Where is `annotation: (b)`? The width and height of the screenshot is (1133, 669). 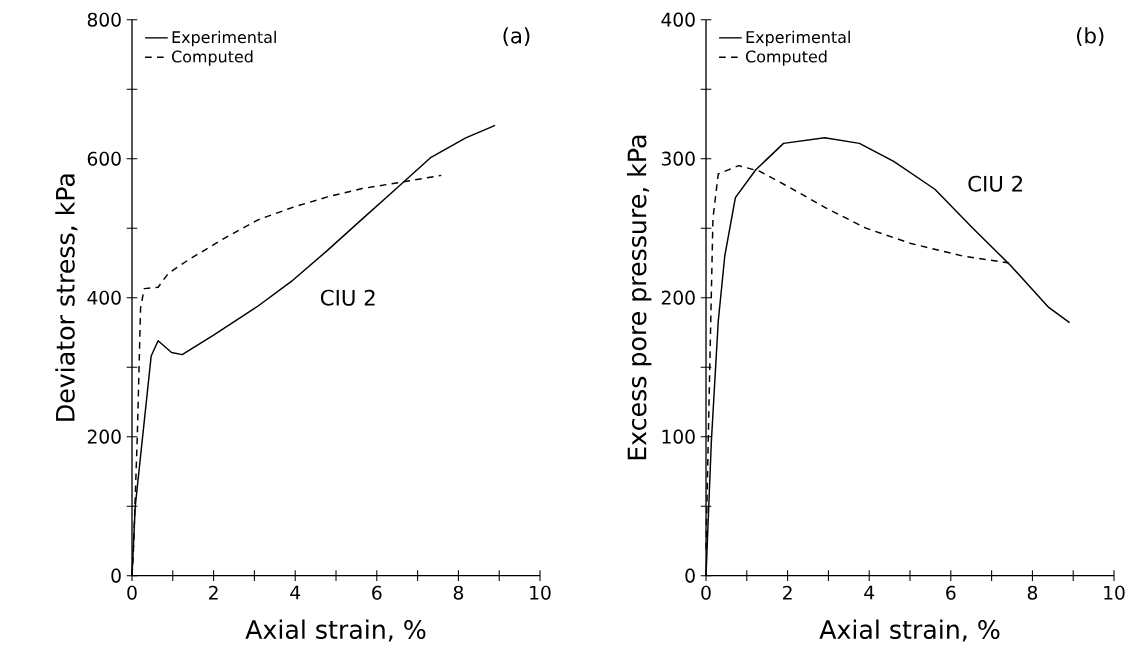
annotation: (b) is located at coordinates (1090, 37).